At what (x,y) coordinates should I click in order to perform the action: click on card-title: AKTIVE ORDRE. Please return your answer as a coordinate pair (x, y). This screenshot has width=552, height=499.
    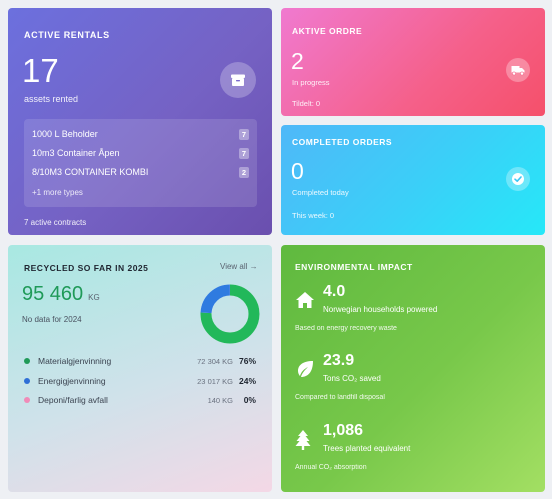
    Looking at the image, I should click on (327, 31).